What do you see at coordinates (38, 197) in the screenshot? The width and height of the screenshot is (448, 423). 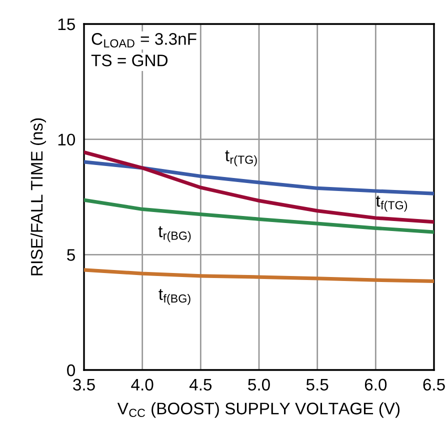 I see `y-axis-title: RISE/FALL TIME (ns)` at bounding box center [38, 197].